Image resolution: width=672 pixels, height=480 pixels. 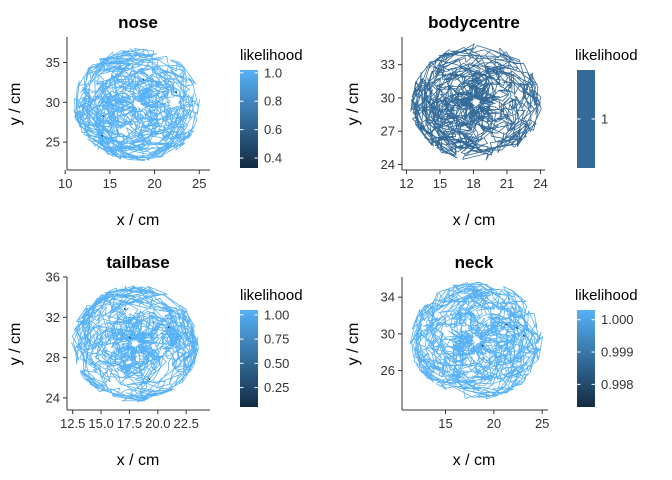 What do you see at coordinates (276, 314) in the screenshot?
I see `legend-tick-label: 1.00` at bounding box center [276, 314].